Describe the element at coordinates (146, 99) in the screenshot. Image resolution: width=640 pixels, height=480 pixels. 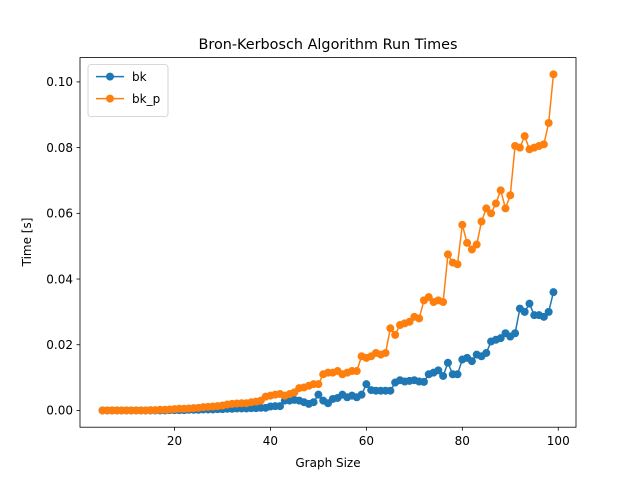
I see `legend-label: bk_p` at that location.